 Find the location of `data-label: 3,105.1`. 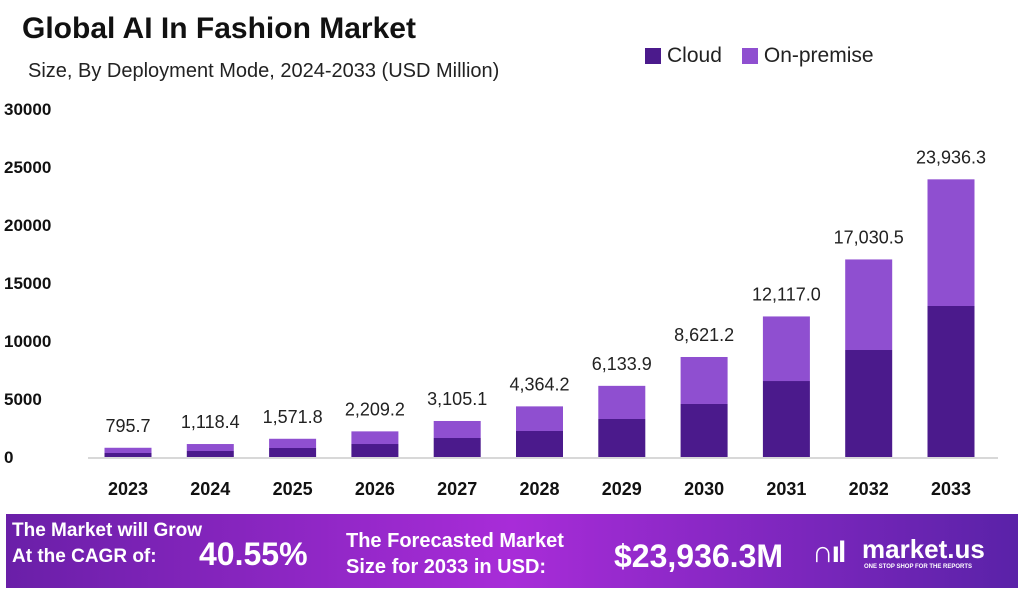

data-label: 3,105.1 is located at coordinates (457, 399).